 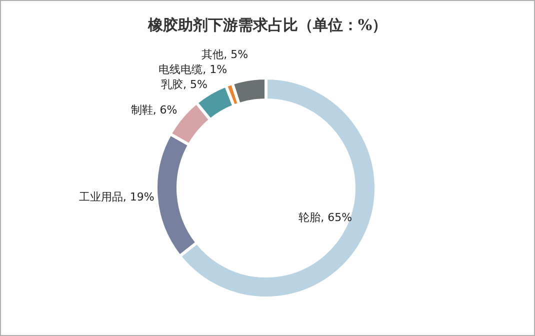 What do you see at coordinates (213, 54) in the screenshot?
I see `slice-label: 其他` at bounding box center [213, 54].